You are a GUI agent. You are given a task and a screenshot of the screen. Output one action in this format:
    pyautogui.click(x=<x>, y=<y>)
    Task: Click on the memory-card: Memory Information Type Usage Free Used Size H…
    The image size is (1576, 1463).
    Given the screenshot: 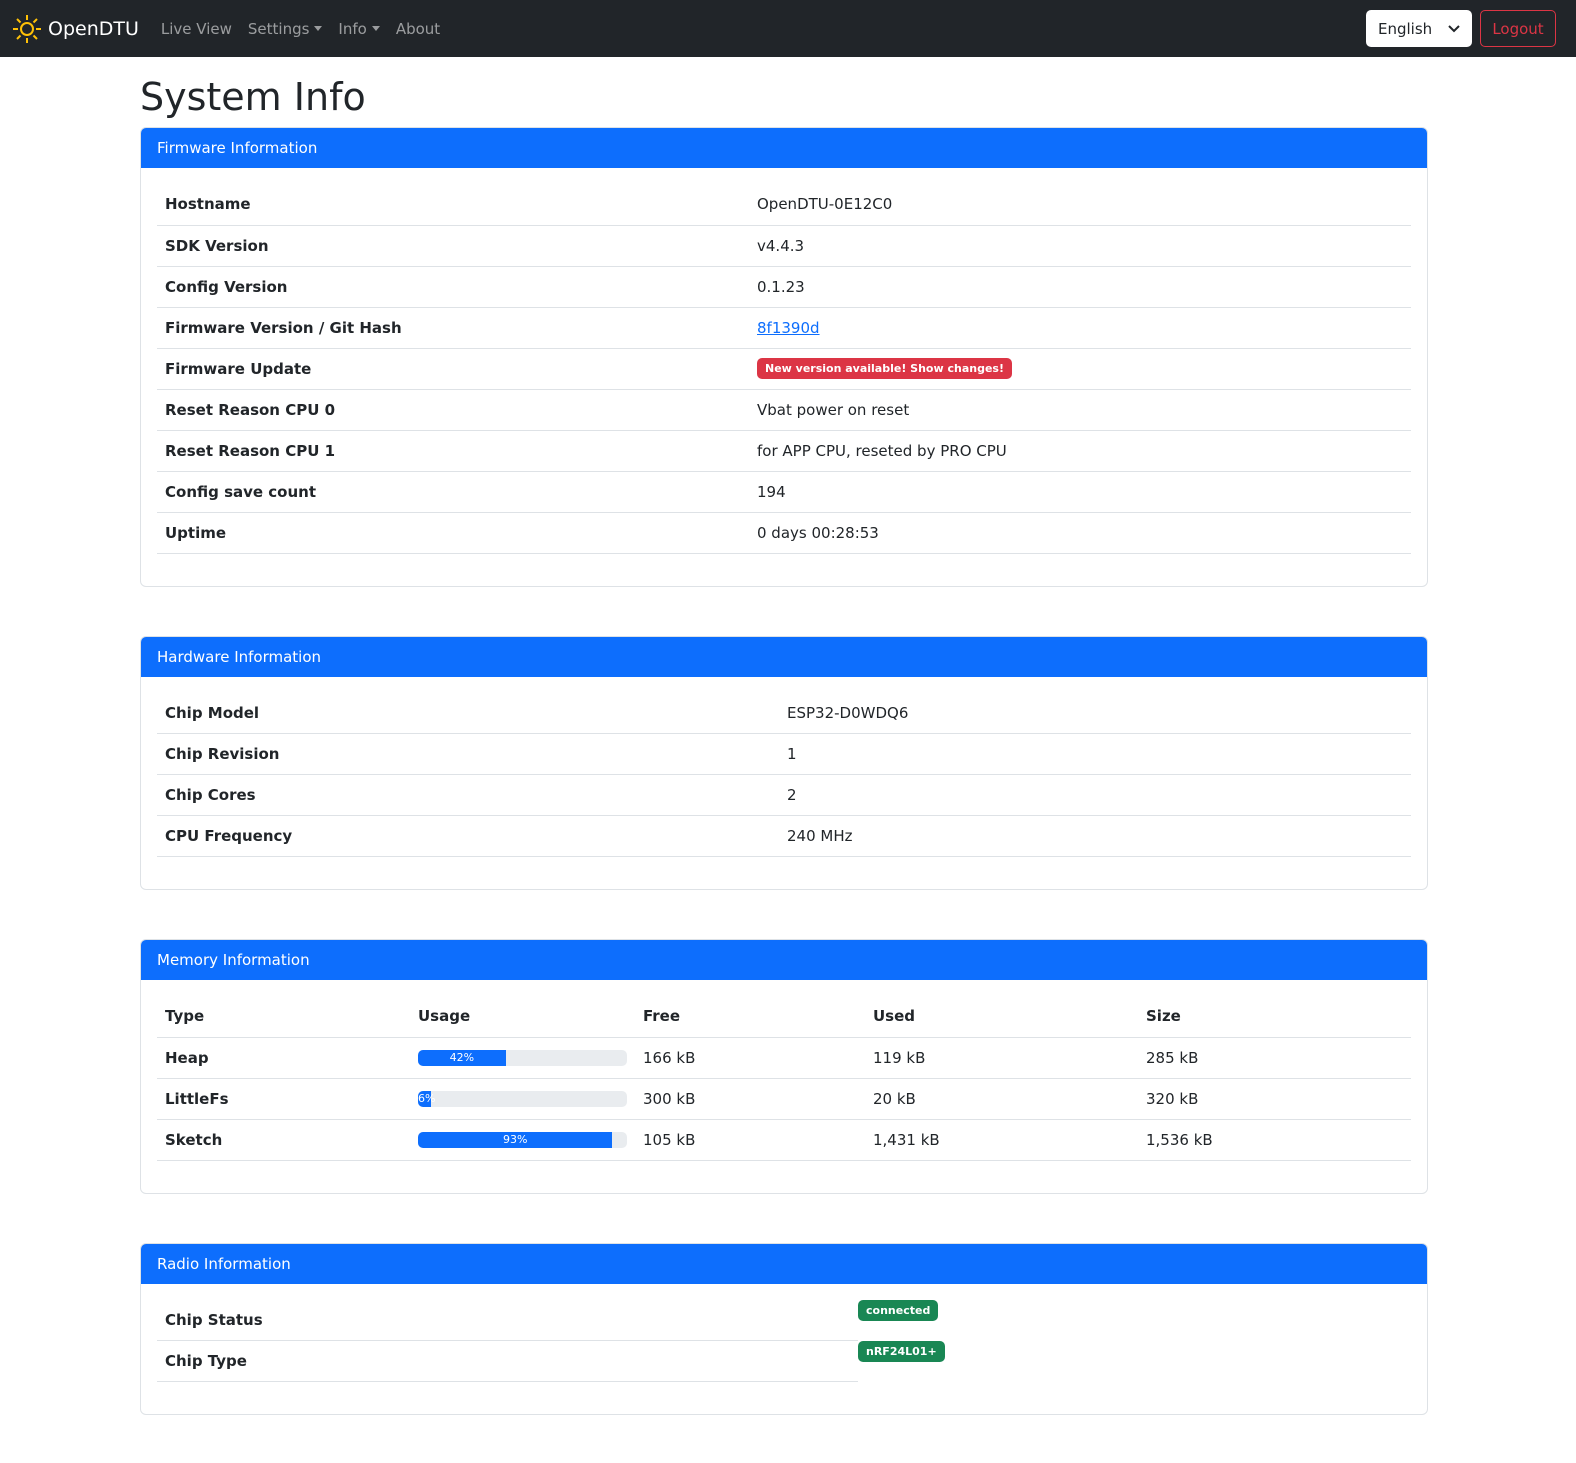 What is the action you would take?
    pyautogui.click(x=784, y=1066)
    